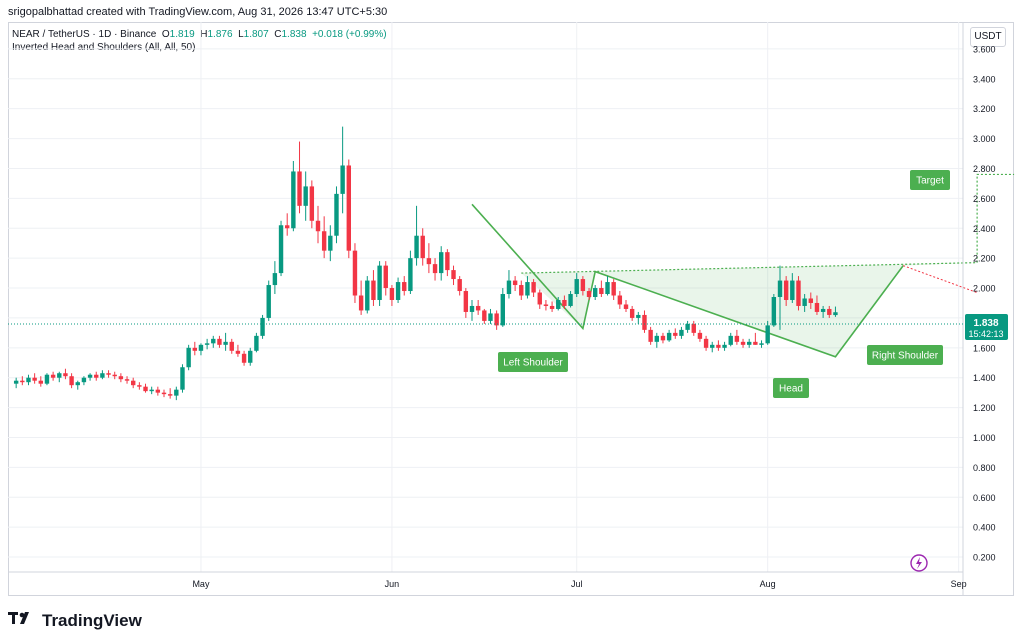 The width and height of the screenshot is (1024, 644). Describe the element at coordinates (84, 34) in the screenshot. I see `legend-symbol: NEAR / TetherUS · 1D · Binance` at that location.